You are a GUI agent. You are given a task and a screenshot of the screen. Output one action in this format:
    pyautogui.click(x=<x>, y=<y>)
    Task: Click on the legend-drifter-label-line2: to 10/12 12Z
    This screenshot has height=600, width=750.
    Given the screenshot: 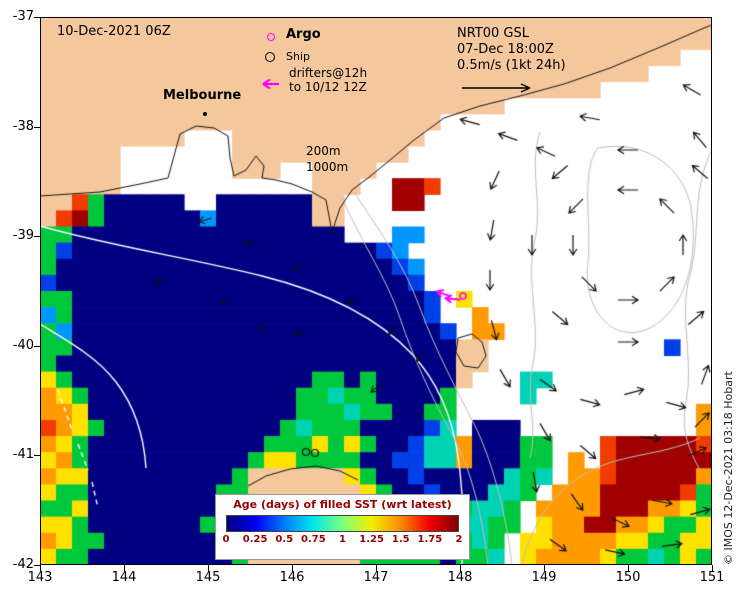 What is the action you would take?
    pyautogui.click(x=328, y=87)
    